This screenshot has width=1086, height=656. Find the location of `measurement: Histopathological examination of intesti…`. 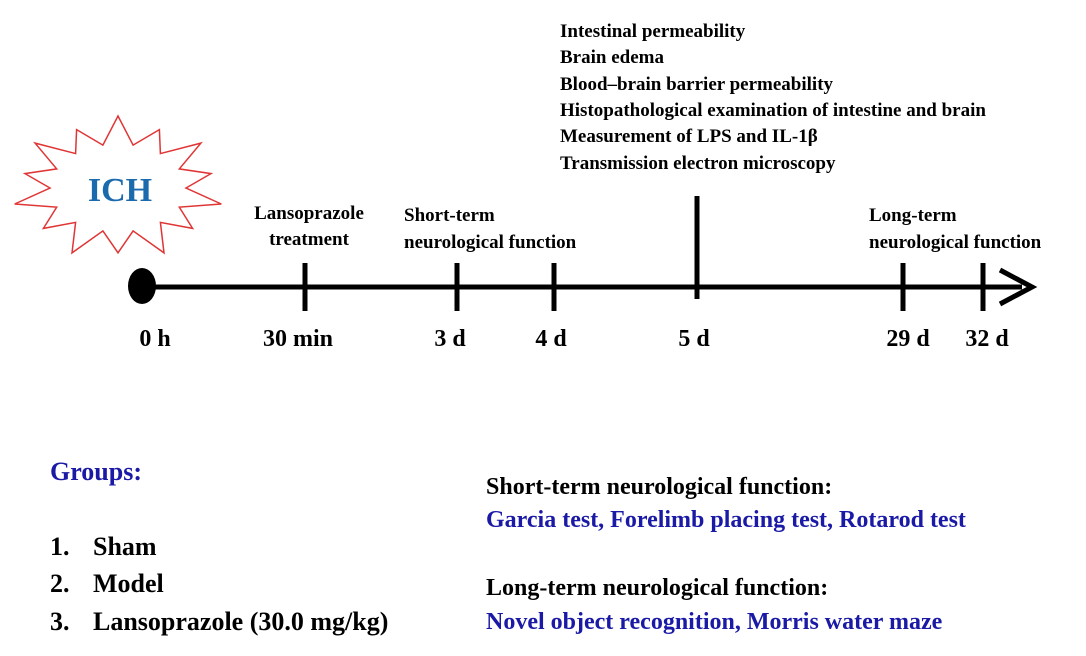

measurement: Histopathological examination of intesti… is located at coordinates (773, 110).